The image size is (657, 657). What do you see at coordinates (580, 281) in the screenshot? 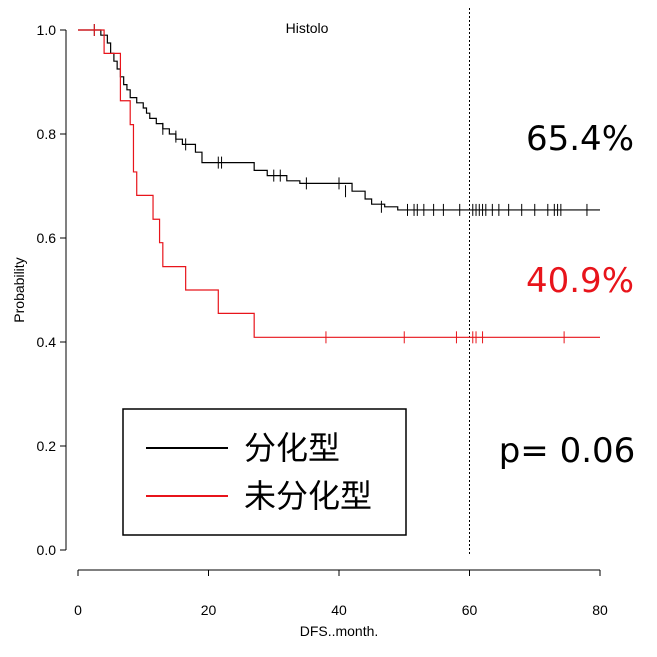
I see `series-end-label-2: 40.9%` at bounding box center [580, 281].